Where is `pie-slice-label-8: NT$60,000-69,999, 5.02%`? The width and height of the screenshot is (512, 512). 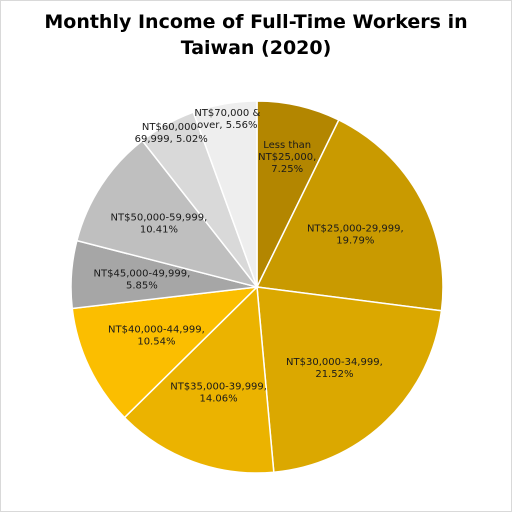
pie-slice-label-8: NT$60,000-69,999, 5.02% is located at coordinates (171, 133).